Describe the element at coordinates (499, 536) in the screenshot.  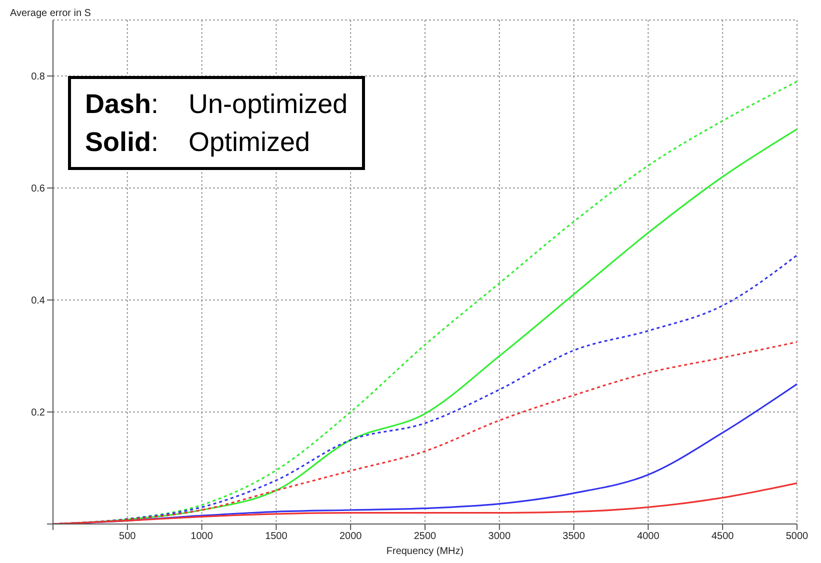
I see `x-tick-label: 3000` at that location.